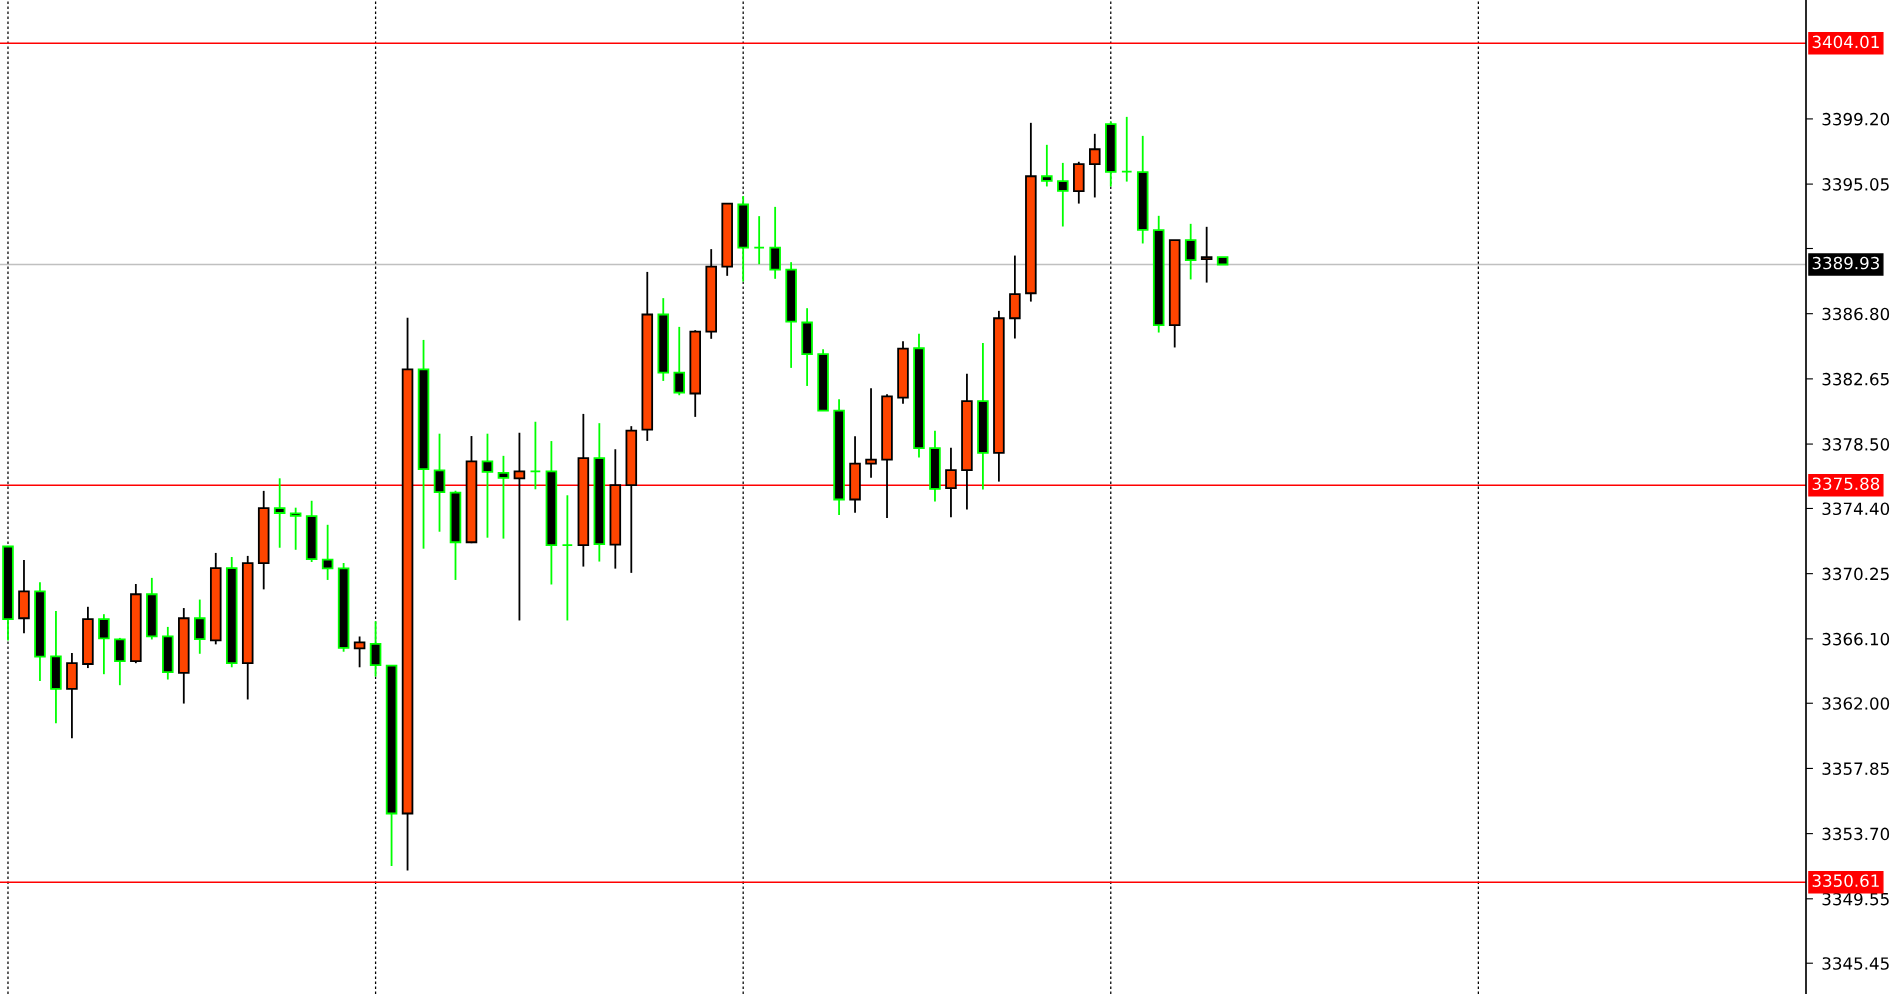 The image size is (1902, 994). What do you see at coordinates (1855, 963) in the screenshot?
I see `y-tick-label: 3345.45` at bounding box center [1855, 963].